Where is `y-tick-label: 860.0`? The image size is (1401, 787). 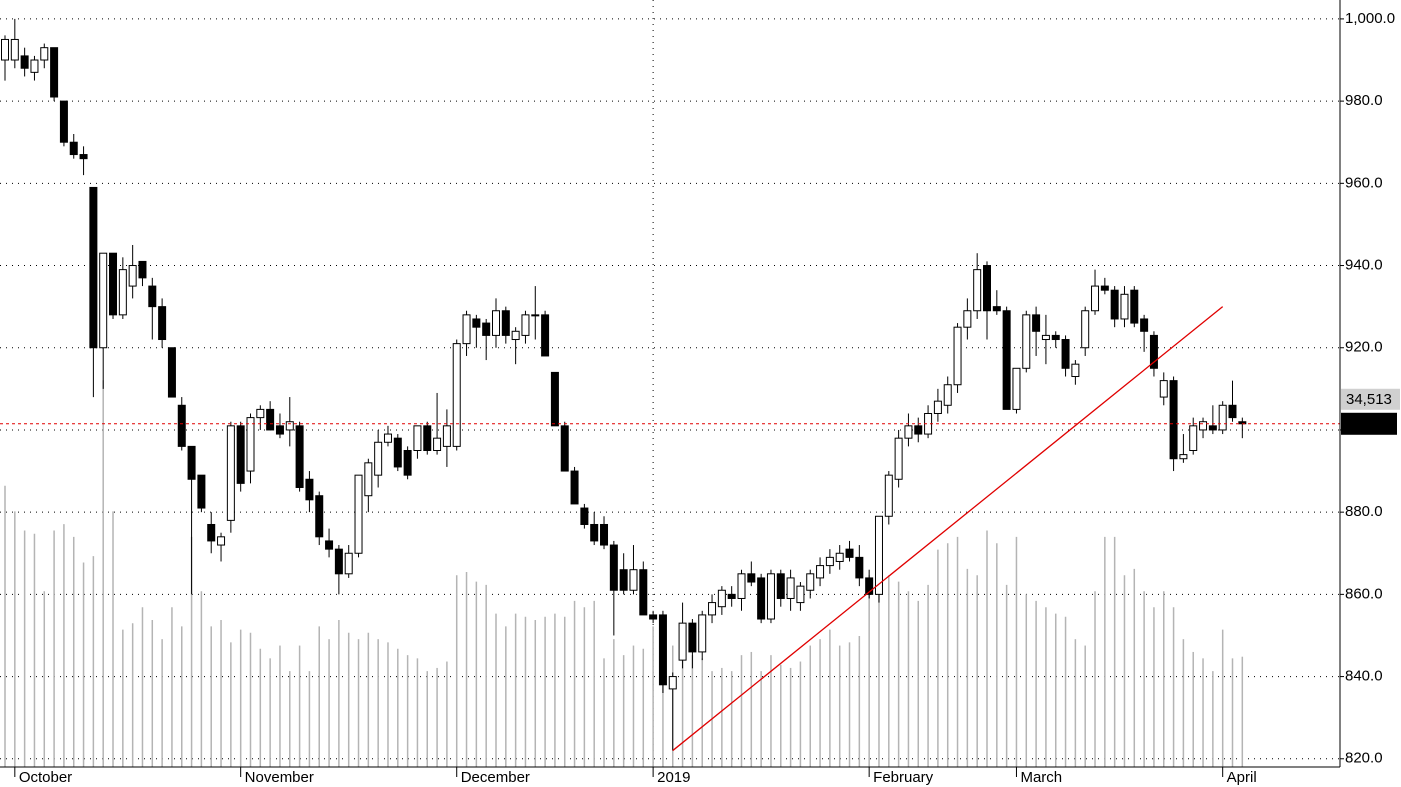
y-tick-label: 860.0 is located at coordinates (1364, 593).